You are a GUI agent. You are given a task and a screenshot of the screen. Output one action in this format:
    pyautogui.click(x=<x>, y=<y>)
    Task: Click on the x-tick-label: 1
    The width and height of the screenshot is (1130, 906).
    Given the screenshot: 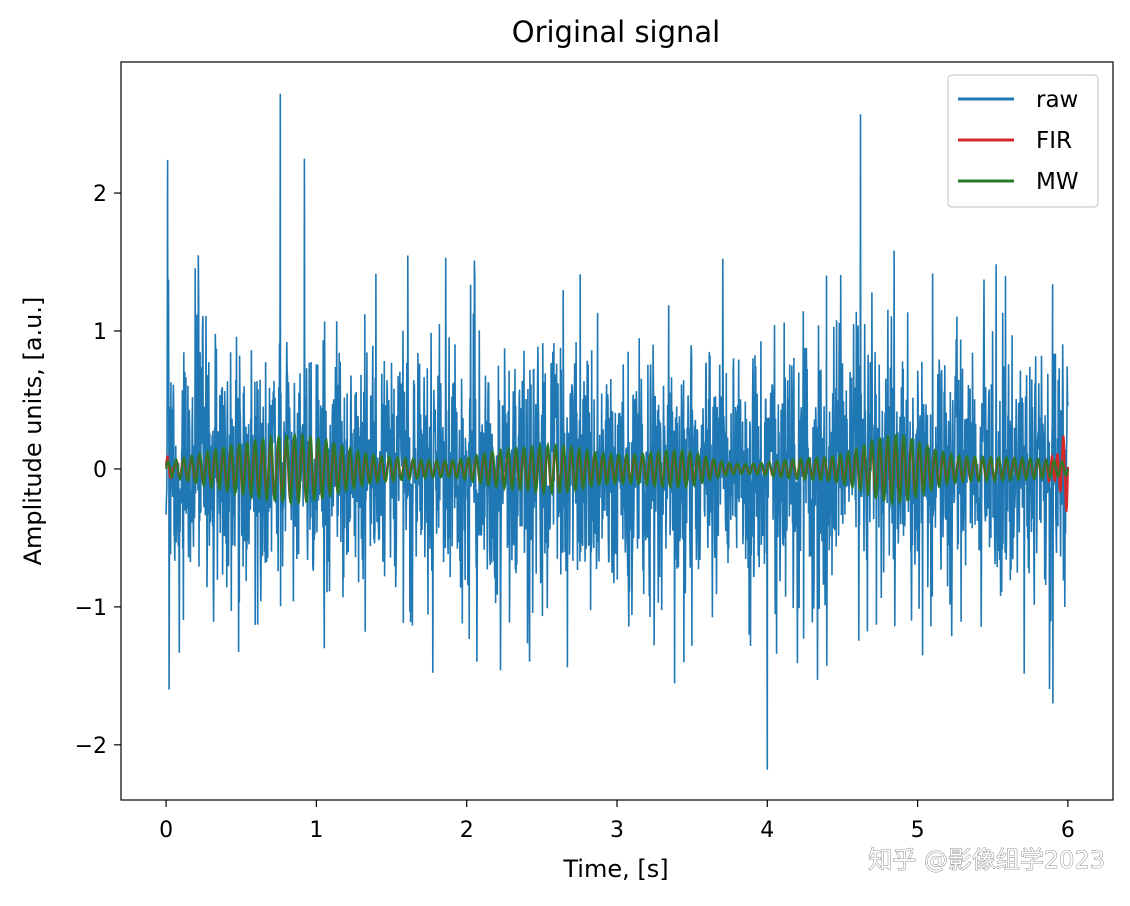 What is the action you would take?
    pyautogui.click(x=316, y=830)
    